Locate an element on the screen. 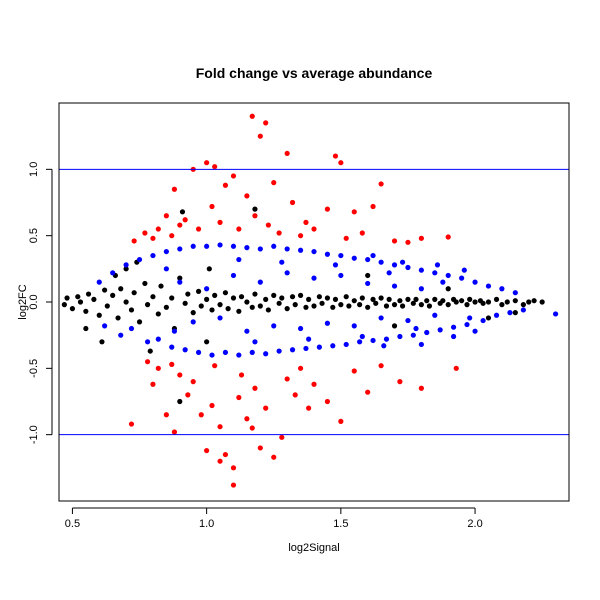  y-tick-label: 0.0 is located at coordinates (34, 301).